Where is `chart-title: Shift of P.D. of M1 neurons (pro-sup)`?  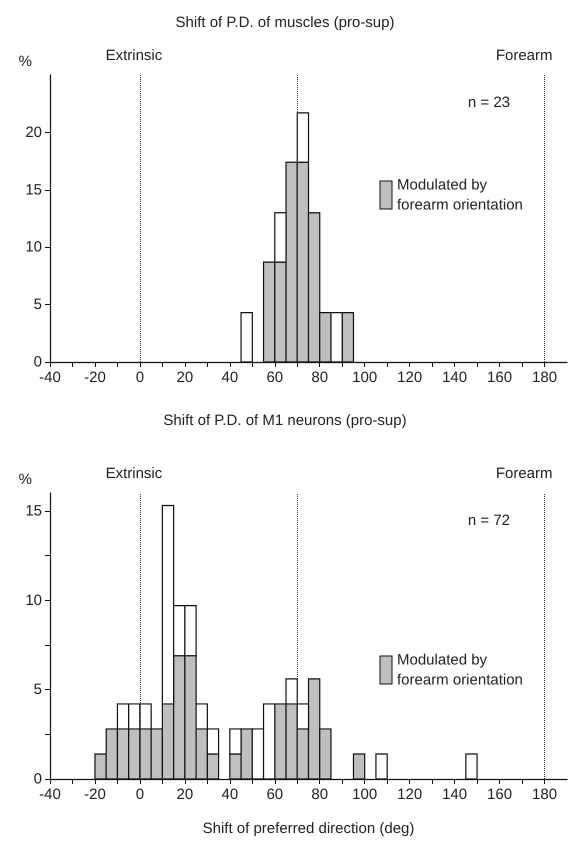
chart-title: Shift of P.D. of M1 neurons (pro-sup) is located at coordinates (285, 420).